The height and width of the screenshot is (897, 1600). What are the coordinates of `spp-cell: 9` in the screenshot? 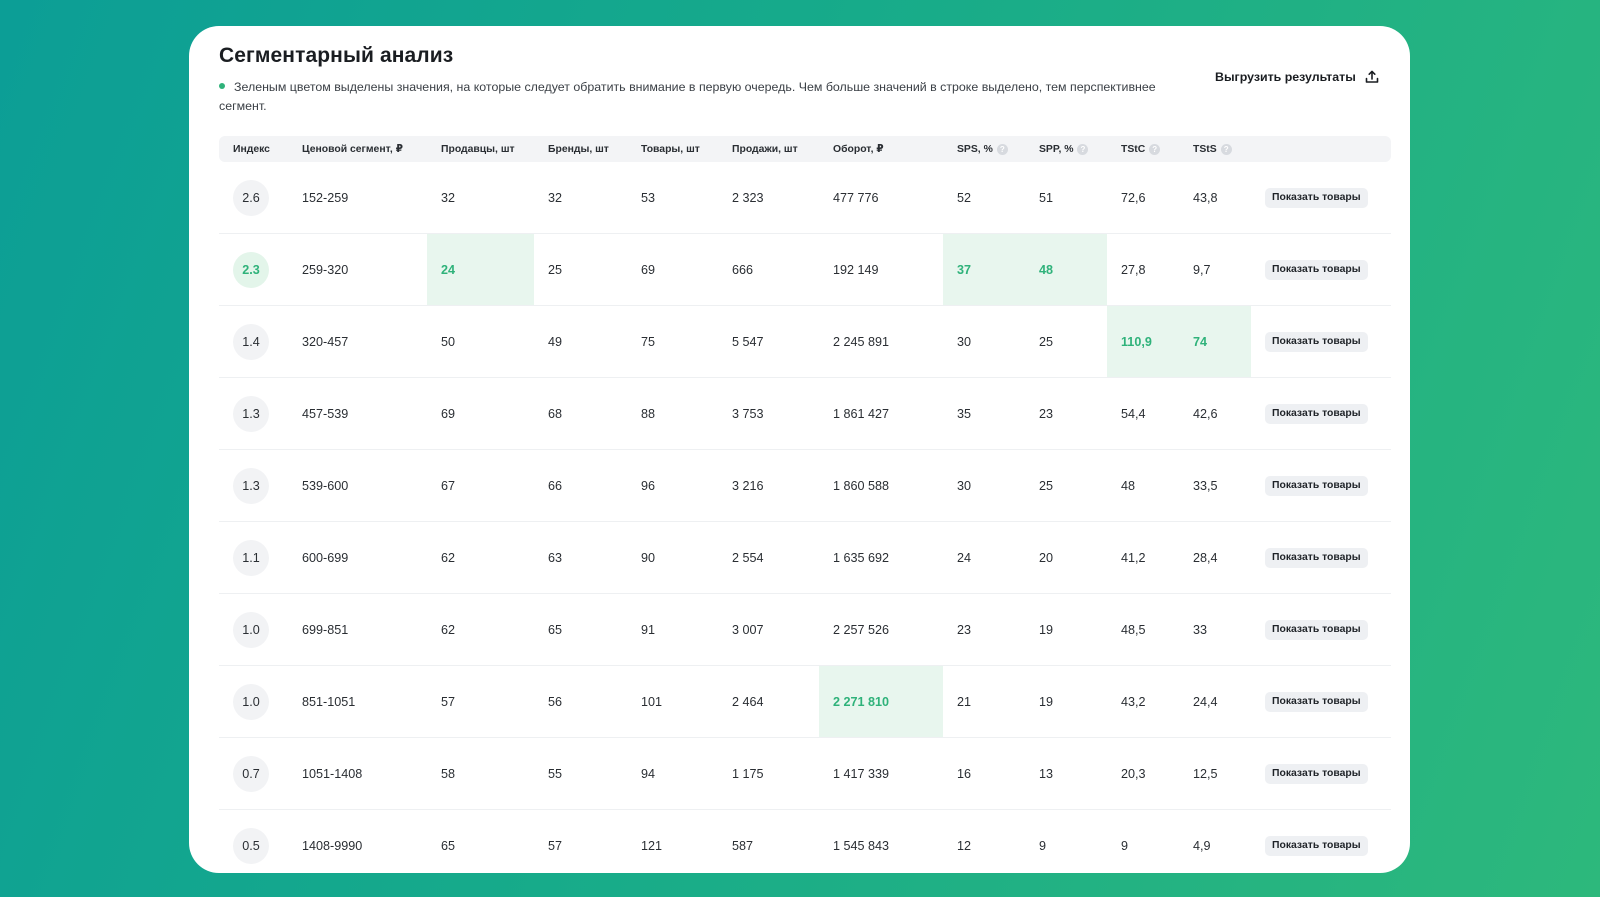 It's located at (1043, 845).